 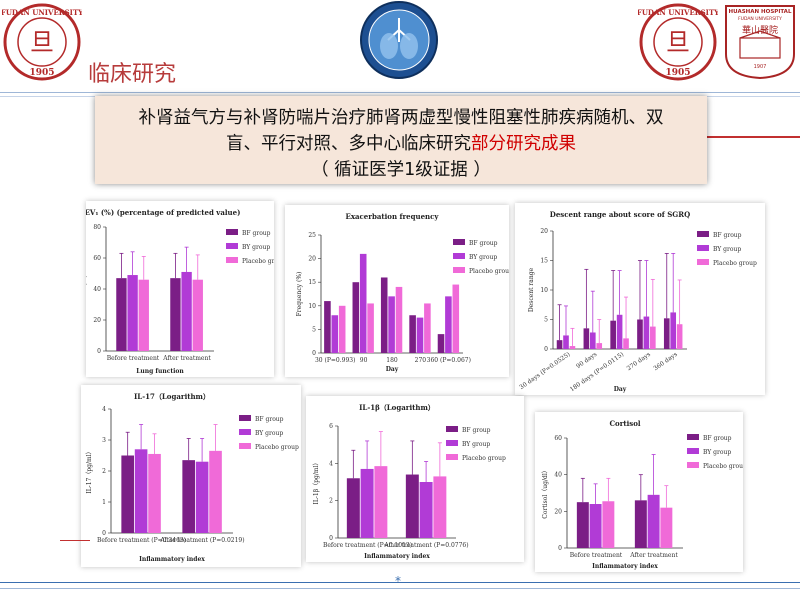 What do you see at coordinates (401, 118) in the screenshot?
I see `title-line-1: 补肾益气方与补肾防喘片治疗肺肾两虚型慢性阻塞性肺疾病随机、双` at bounding box center [401, 118].